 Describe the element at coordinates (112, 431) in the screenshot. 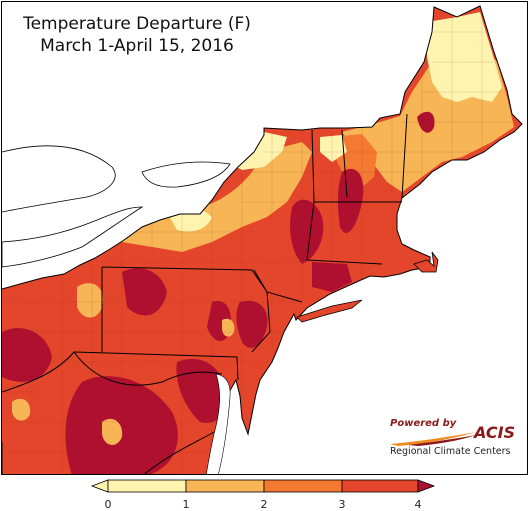

I see `zone-orange-va` at that location.